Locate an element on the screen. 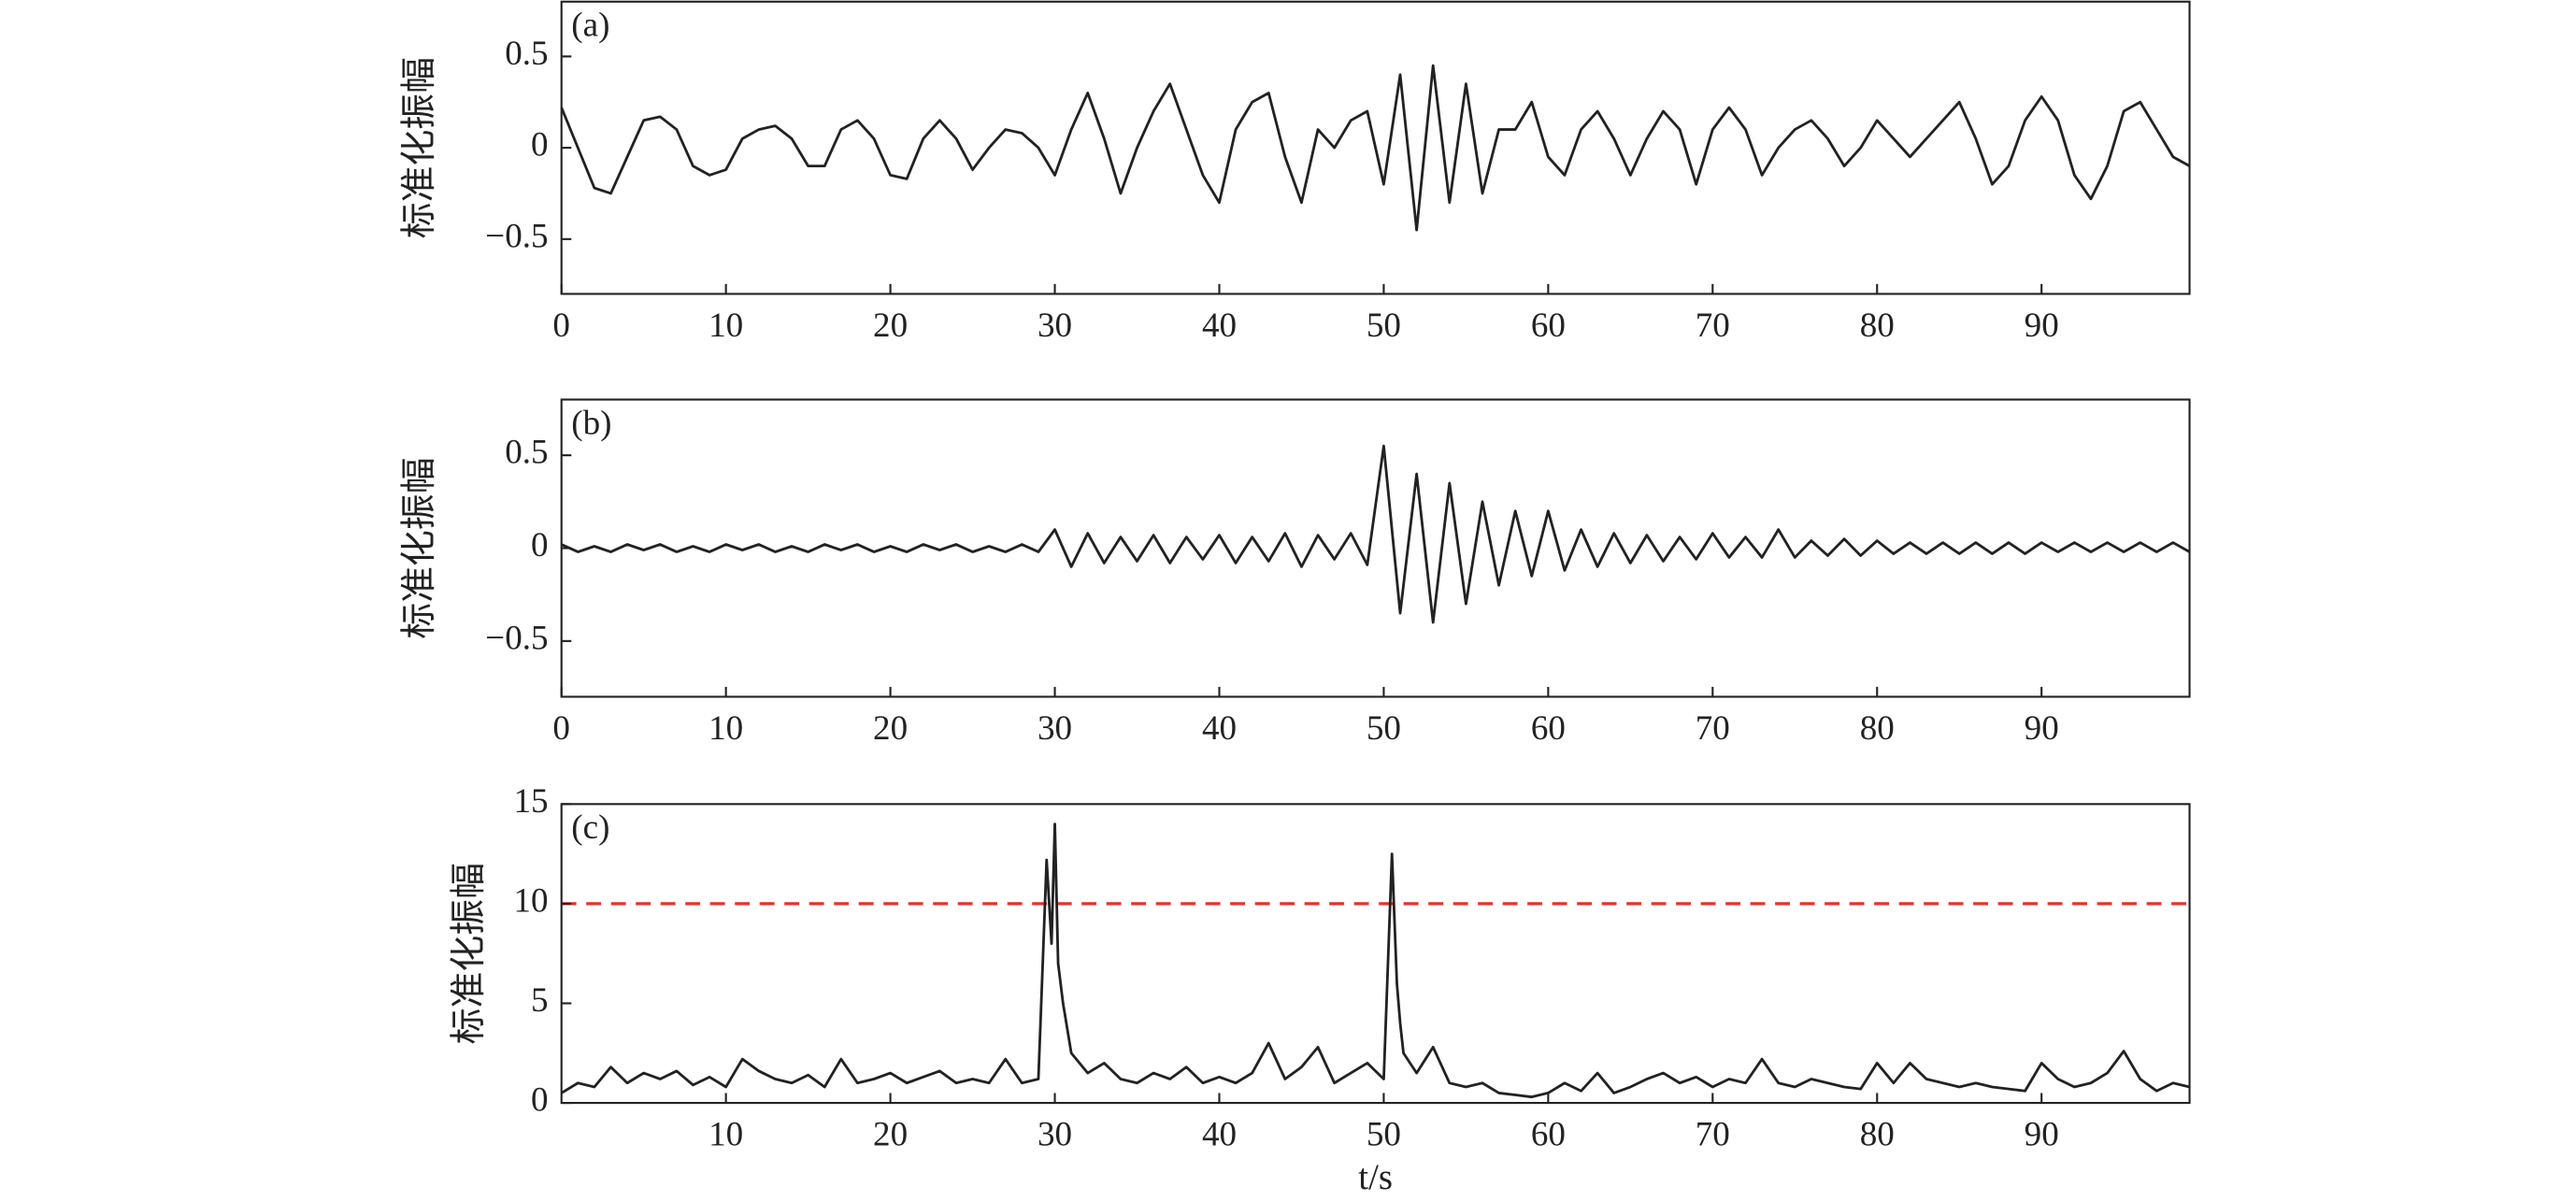 The width and height of the screenshot is (2576, 1201). panel-label: (b) is located at coordinates (591, 423).